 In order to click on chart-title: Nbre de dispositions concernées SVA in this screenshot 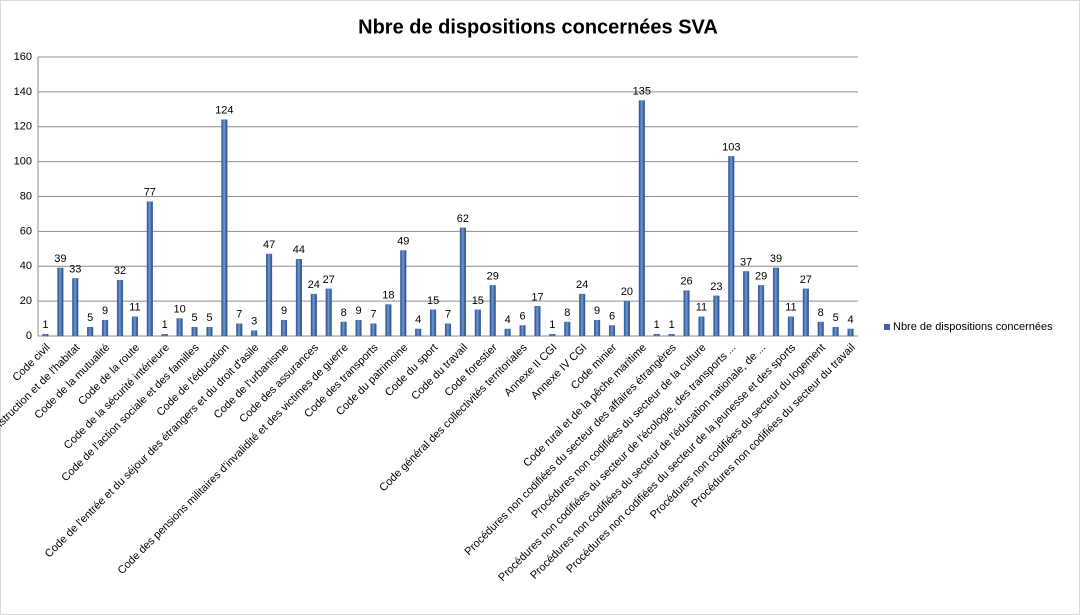, I will do `click(538, 27)`.